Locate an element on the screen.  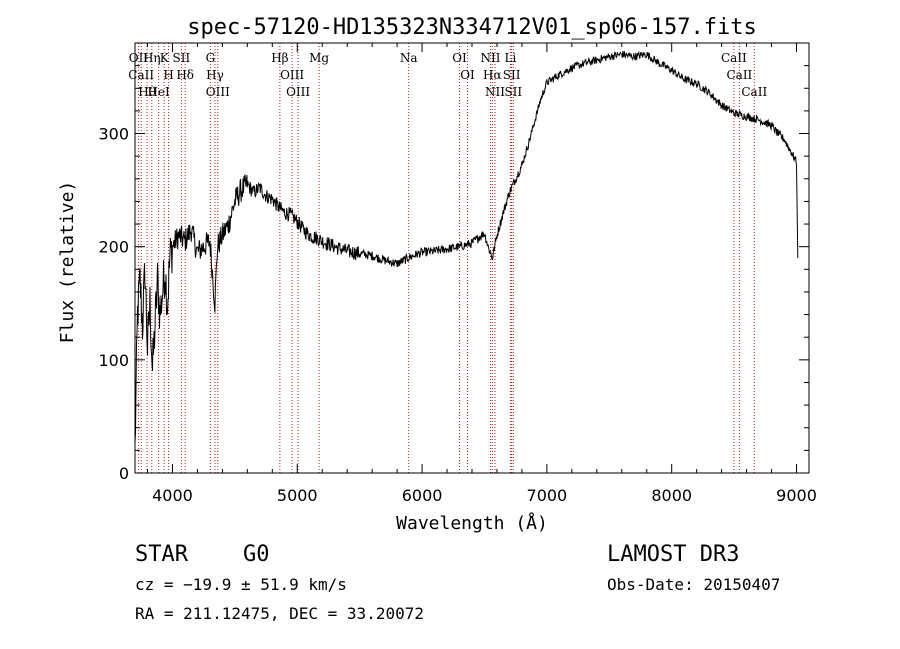
x-tick-label: 4000 is located at coordinates (172, 495).